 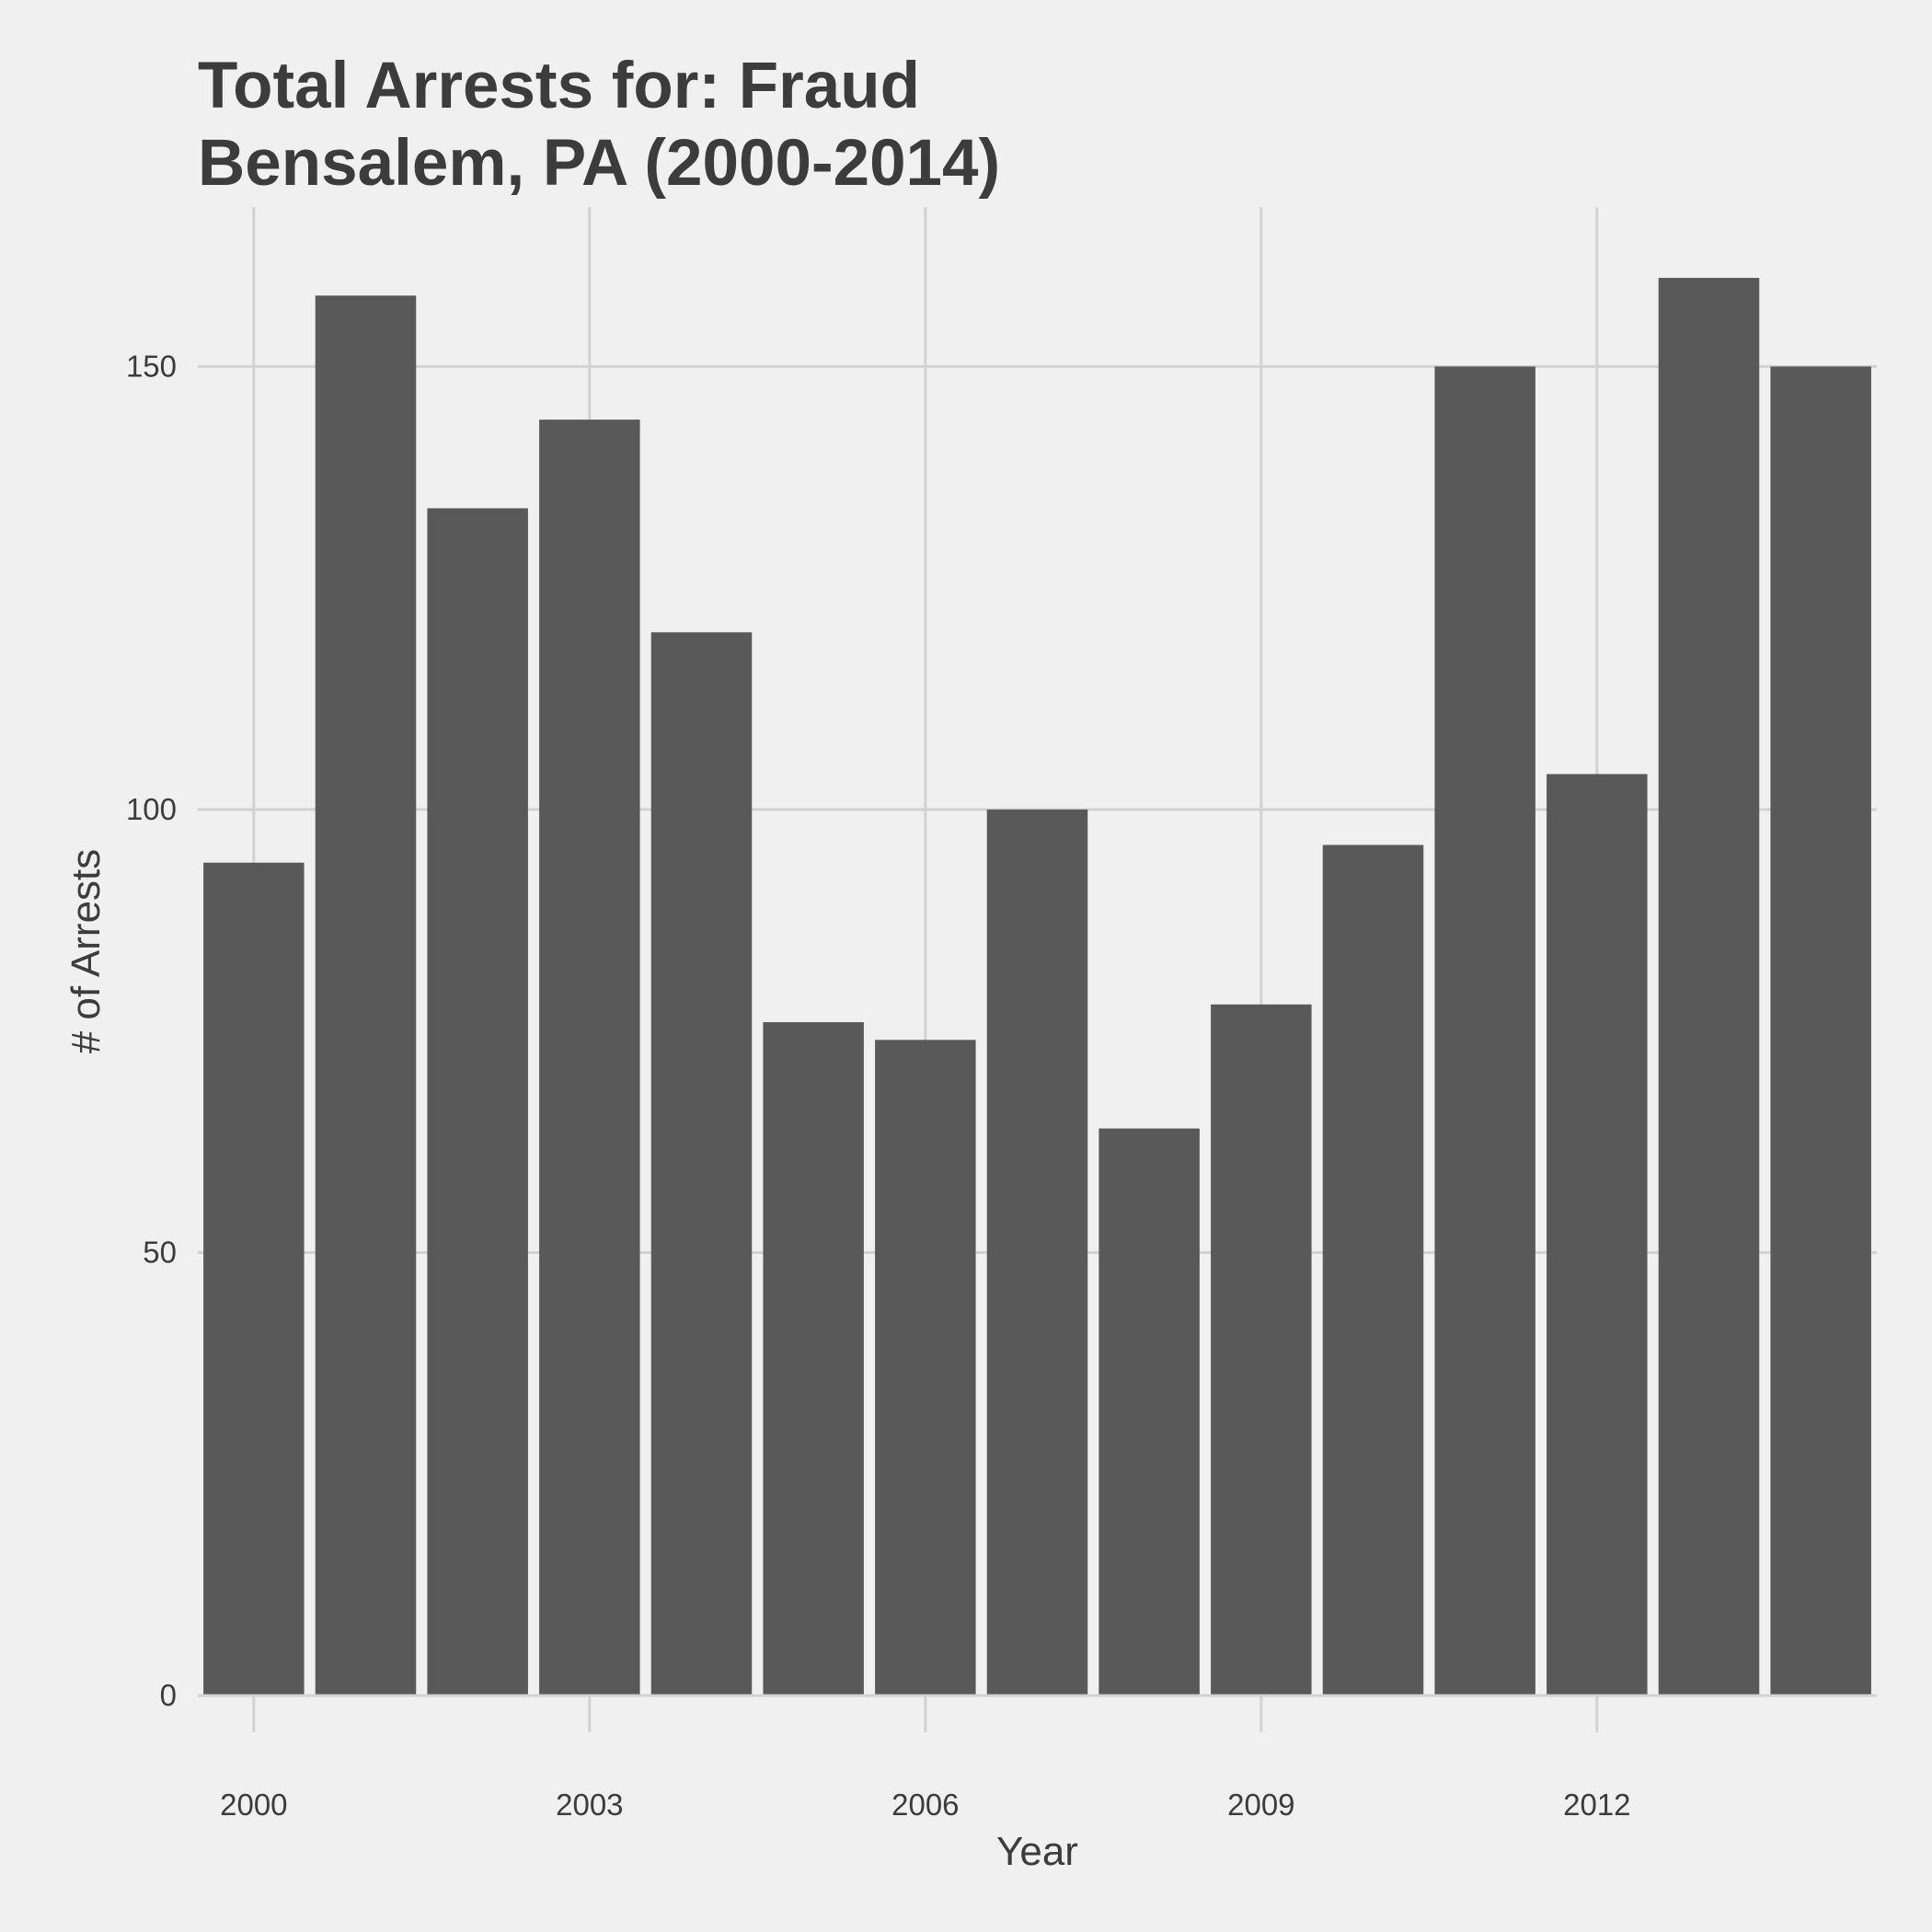 What do you see at coordinates (1373, 1270) in the screenshot?
I see `bar-2010` at bounding box center [1373, 1270].